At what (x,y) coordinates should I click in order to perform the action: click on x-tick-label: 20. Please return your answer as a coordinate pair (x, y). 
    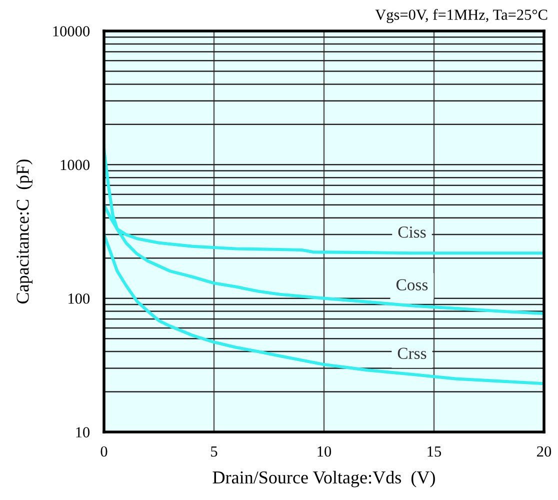
    Looking at the image, I should click on (544, 451).